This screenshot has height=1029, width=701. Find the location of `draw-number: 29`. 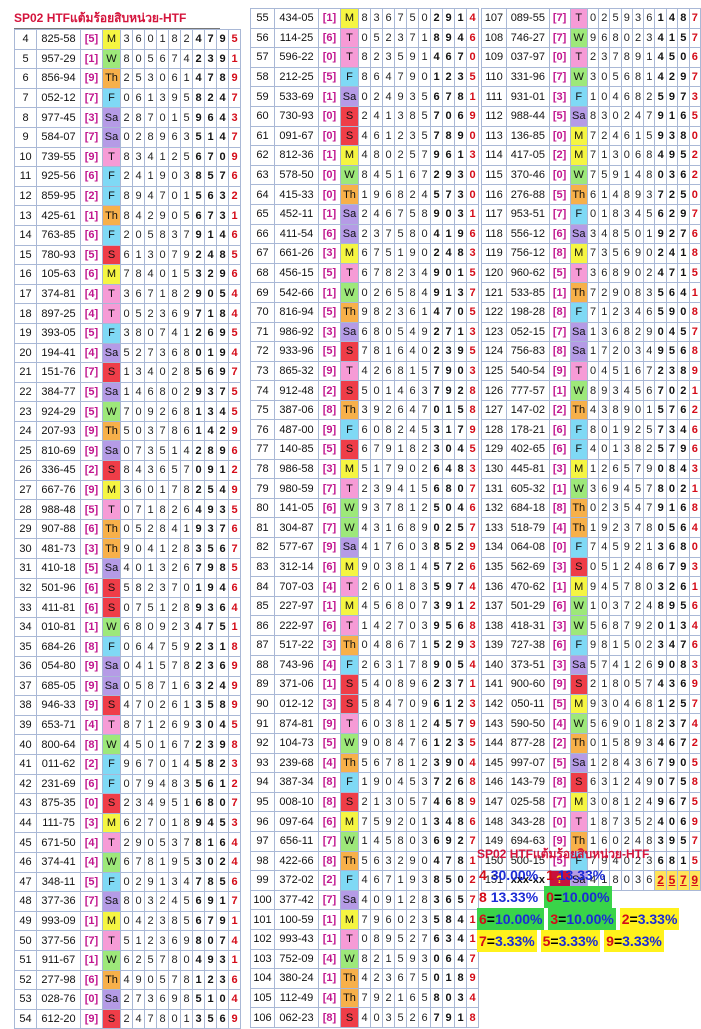

draw-number: 29 is located at coordinates (25, 529).